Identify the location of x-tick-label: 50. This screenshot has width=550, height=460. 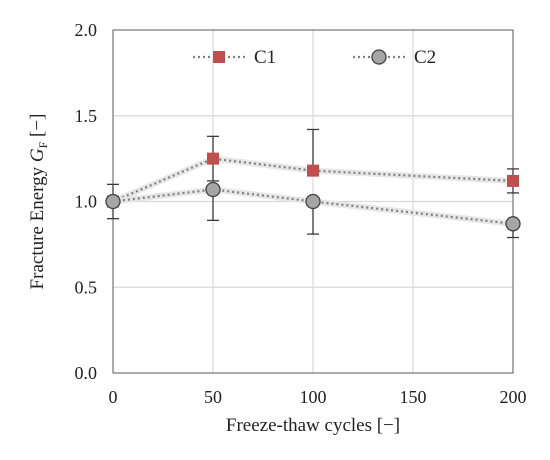
(213, 397).